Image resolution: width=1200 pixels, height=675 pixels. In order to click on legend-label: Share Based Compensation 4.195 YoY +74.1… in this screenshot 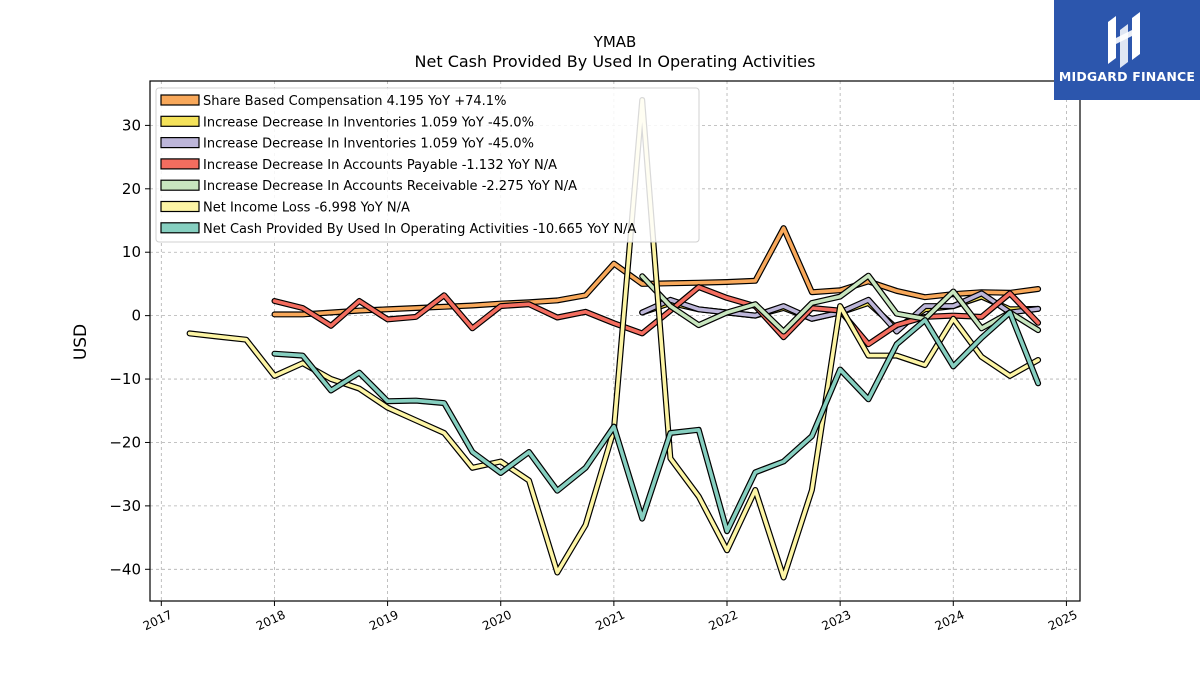, I will do `click(354, 101)`.